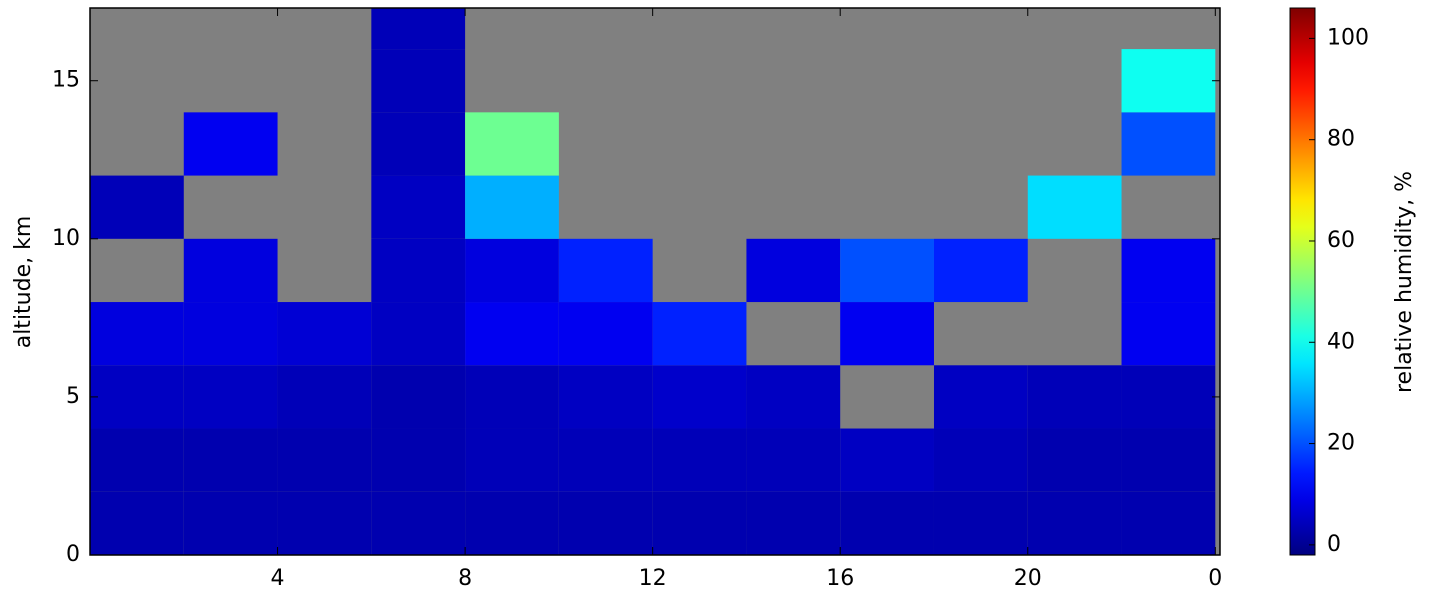  What do you see at coordinates (1302, 281) in the screenshot?
I see `colorbar` at bounding box center [1302, 281].